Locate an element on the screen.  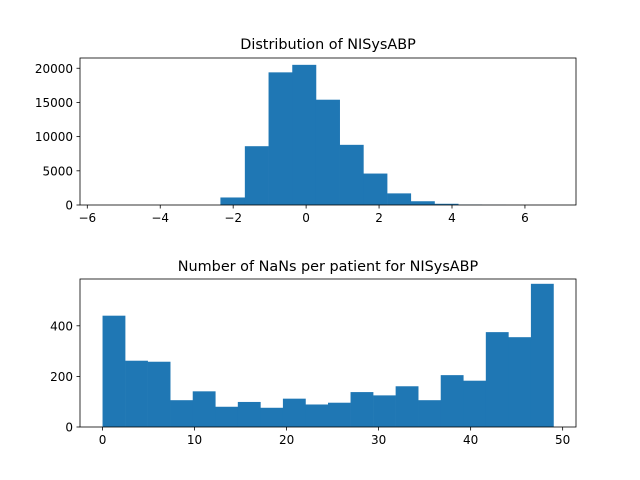
y-tick-label: 5000 is located at coordinates (57, 171).